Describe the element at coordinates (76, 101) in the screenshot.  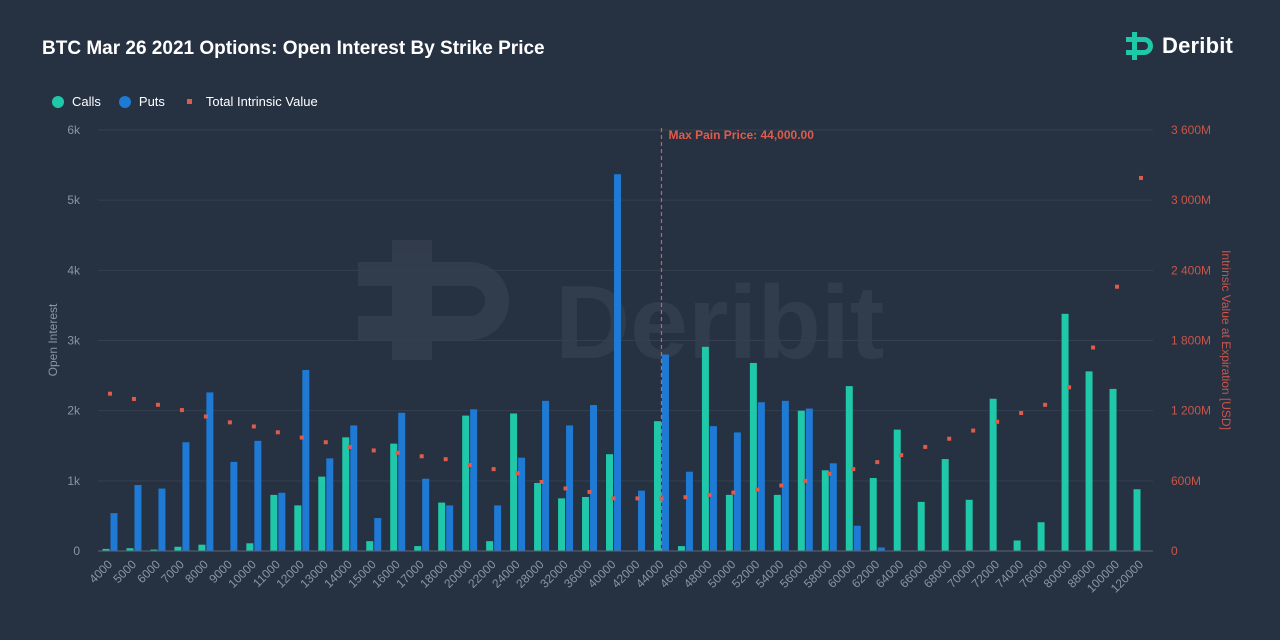
I see `legend-item-calls: Calls` at that location.